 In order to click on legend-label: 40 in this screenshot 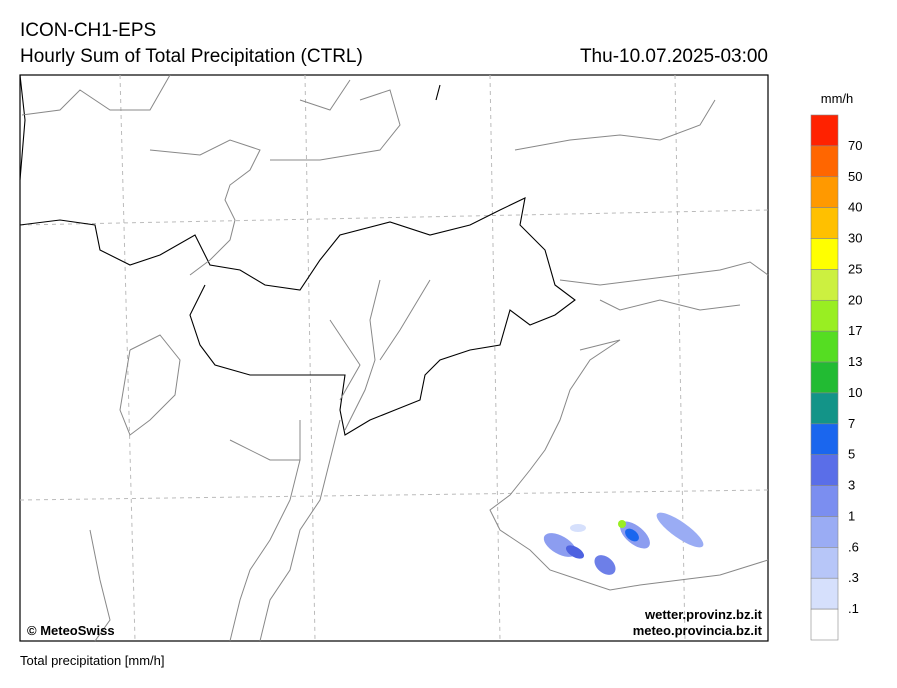, I will do `click(855, 207)`.